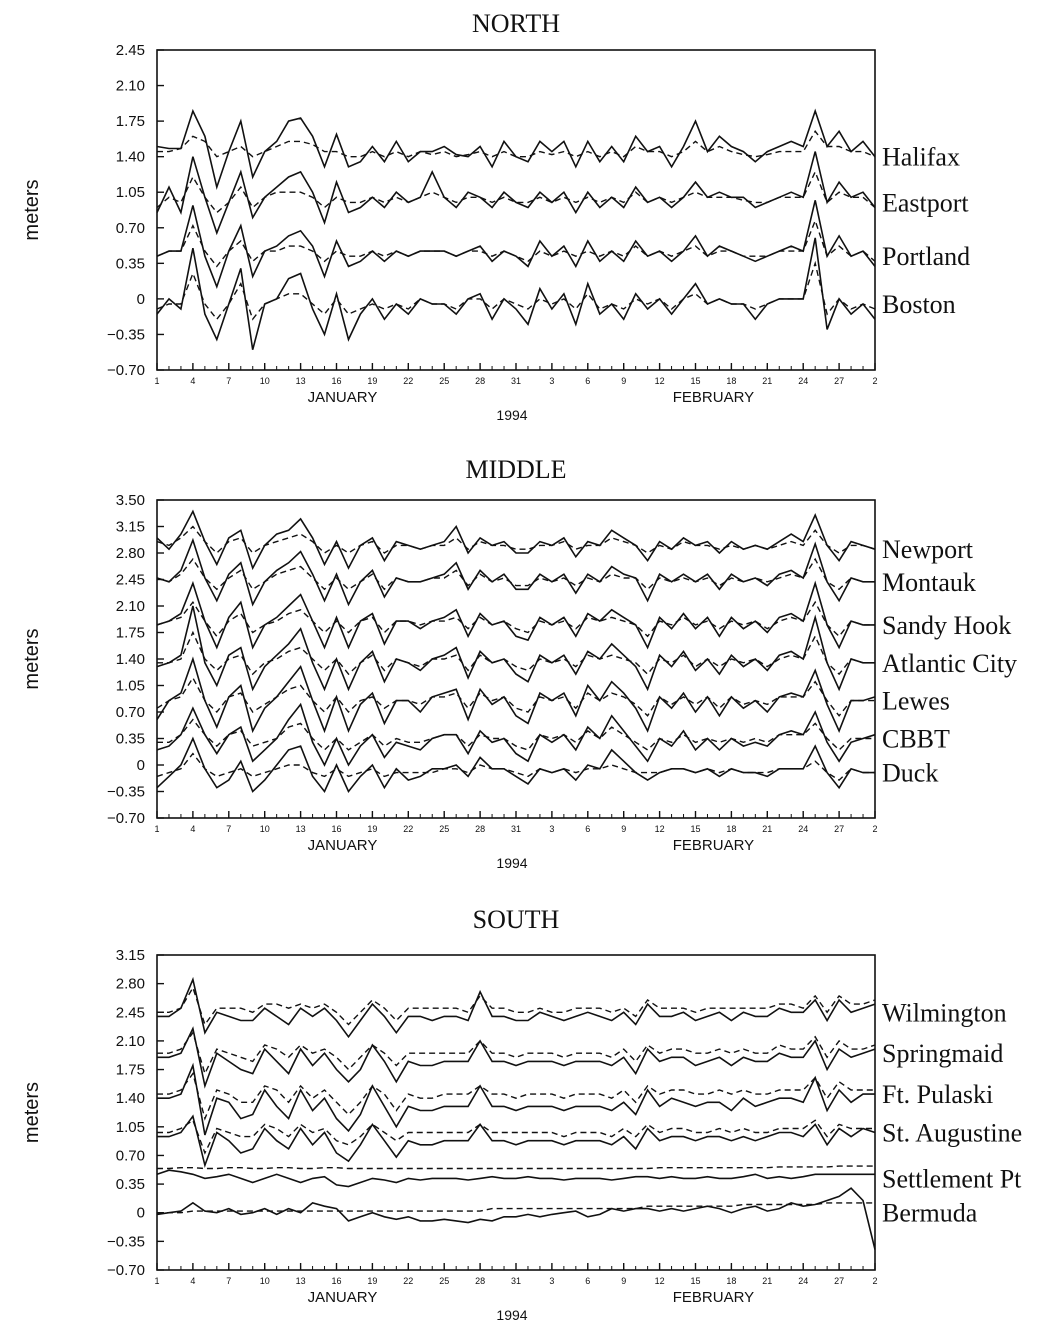 The image size is (1058, 1324). I want to click on series-montauk-observed-line, so click(515, 572).